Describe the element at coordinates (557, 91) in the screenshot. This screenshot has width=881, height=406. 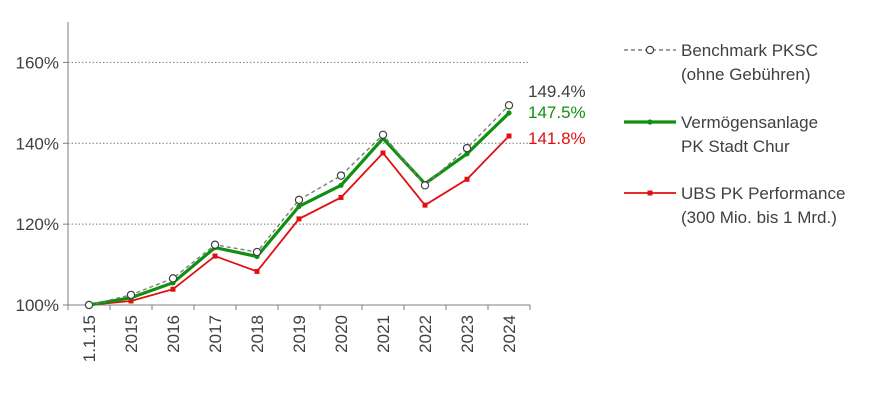
I see `end-label: 149.4%` at that location.